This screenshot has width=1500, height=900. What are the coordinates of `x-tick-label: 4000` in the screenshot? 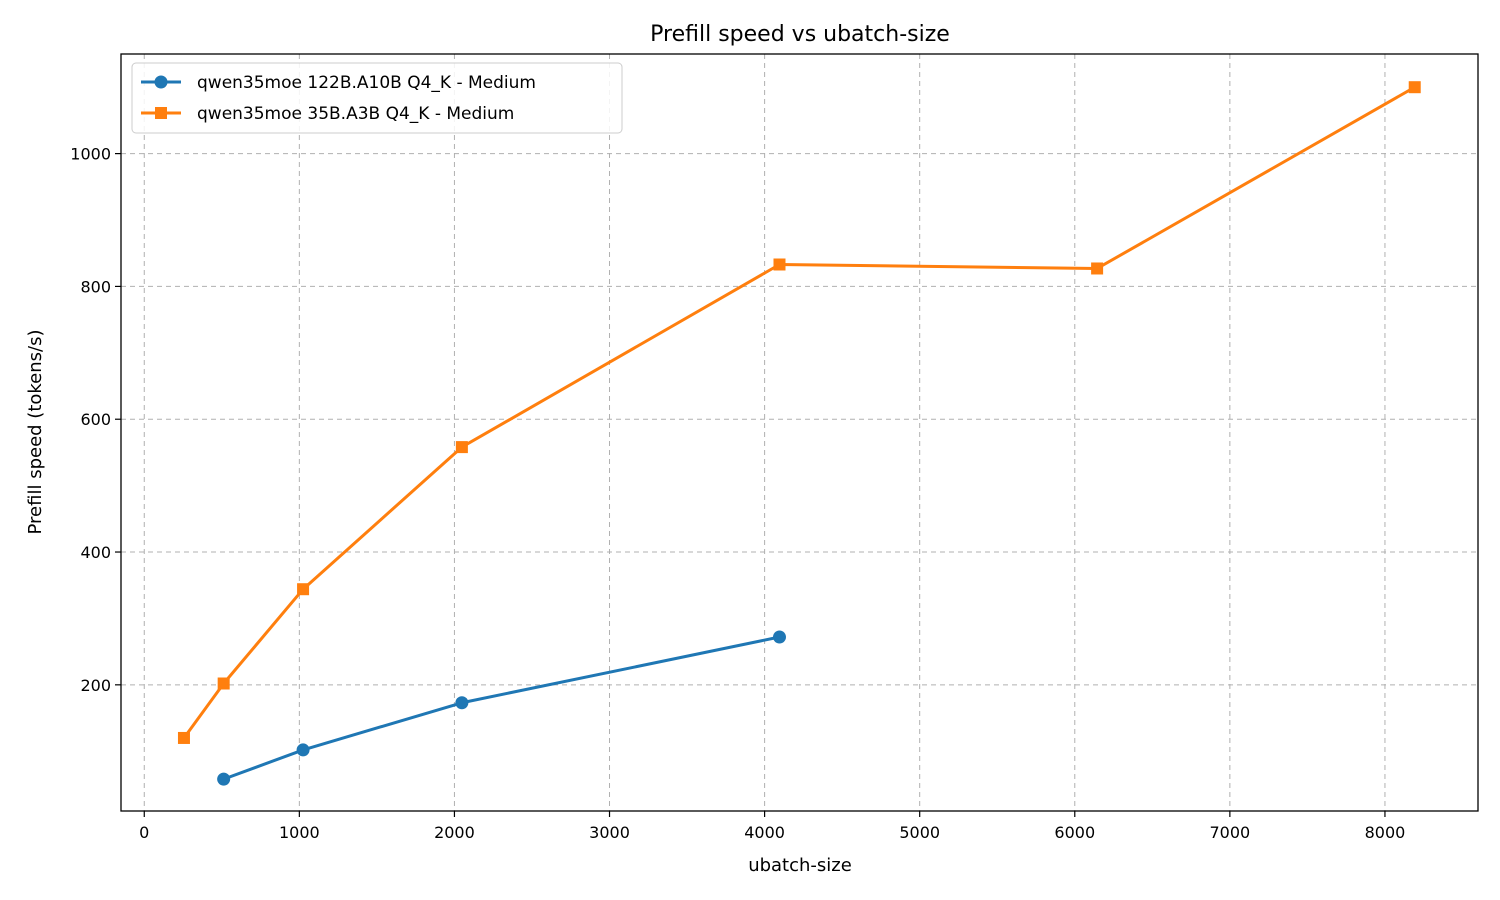 It's located at (764, 832).